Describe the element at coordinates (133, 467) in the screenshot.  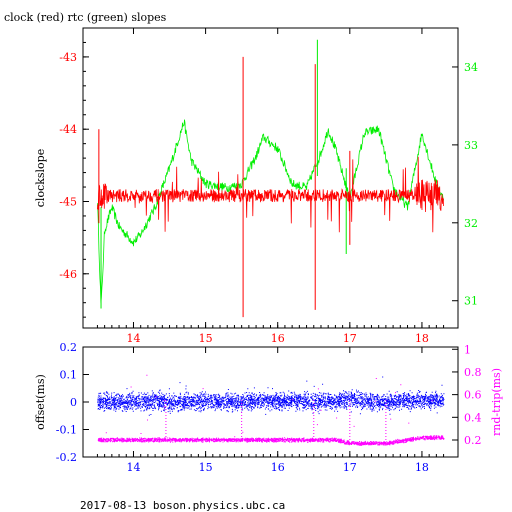
I see `bottom-x-tick-label: 14` at that location.